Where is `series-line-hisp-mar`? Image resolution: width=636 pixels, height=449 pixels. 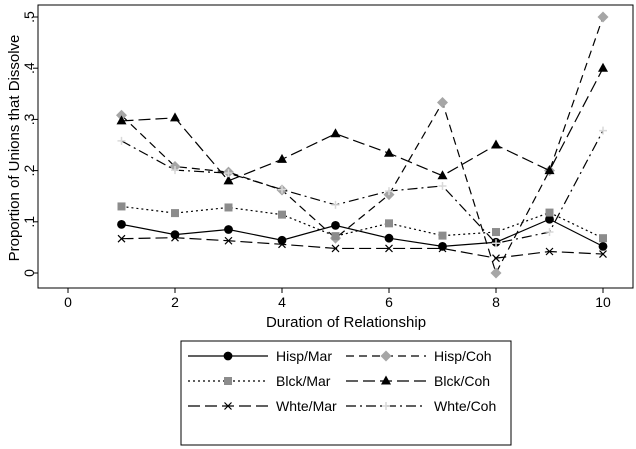
series-line-hisp-mar is located at coordinates (362, 232).